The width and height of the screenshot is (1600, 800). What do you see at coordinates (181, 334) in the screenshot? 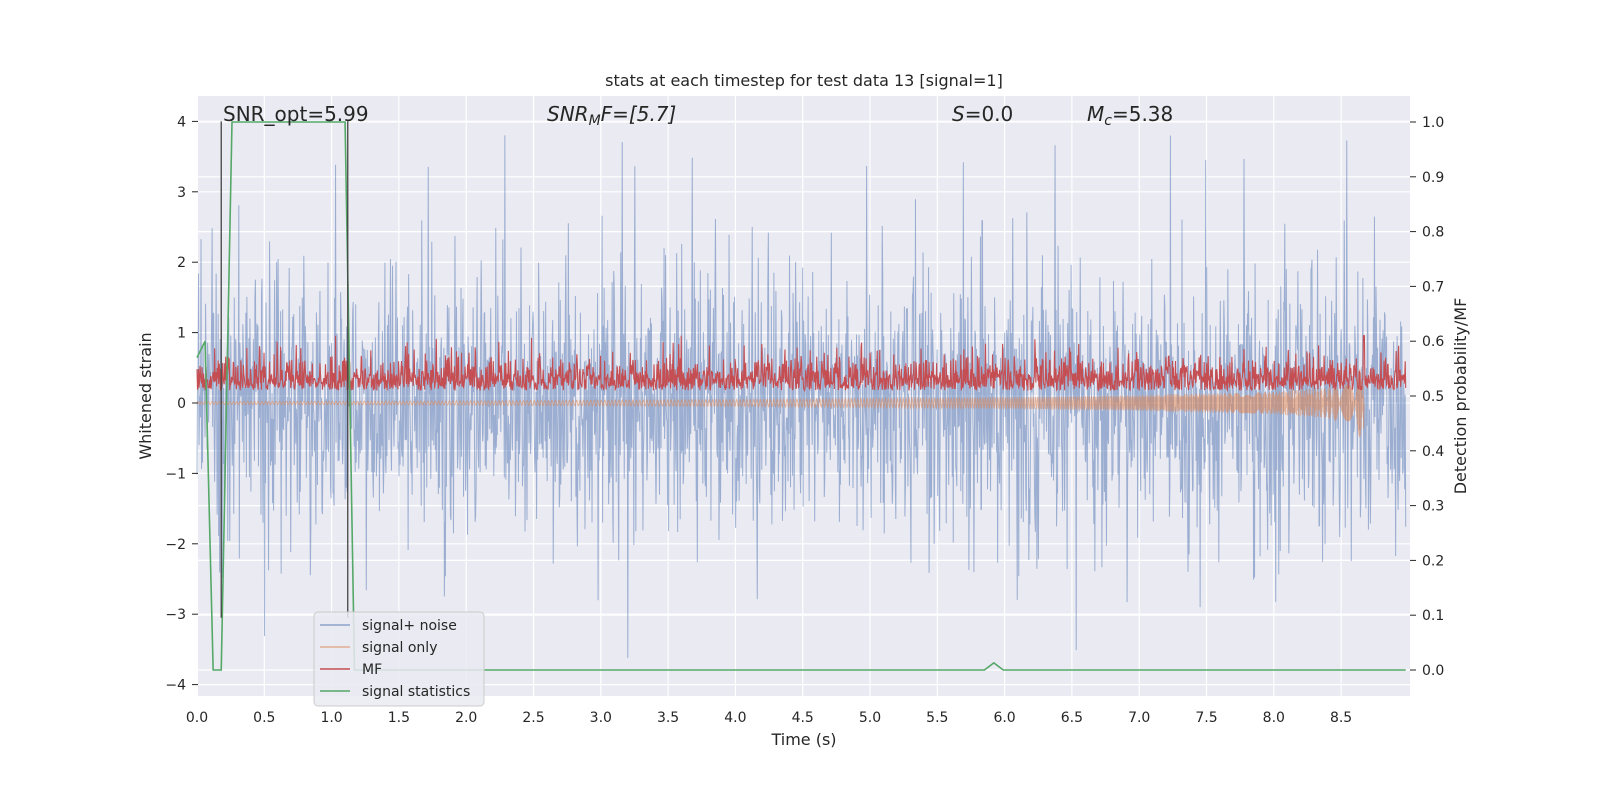
I see `y-left-tick-label: 1` at bounding box center [181, 334].